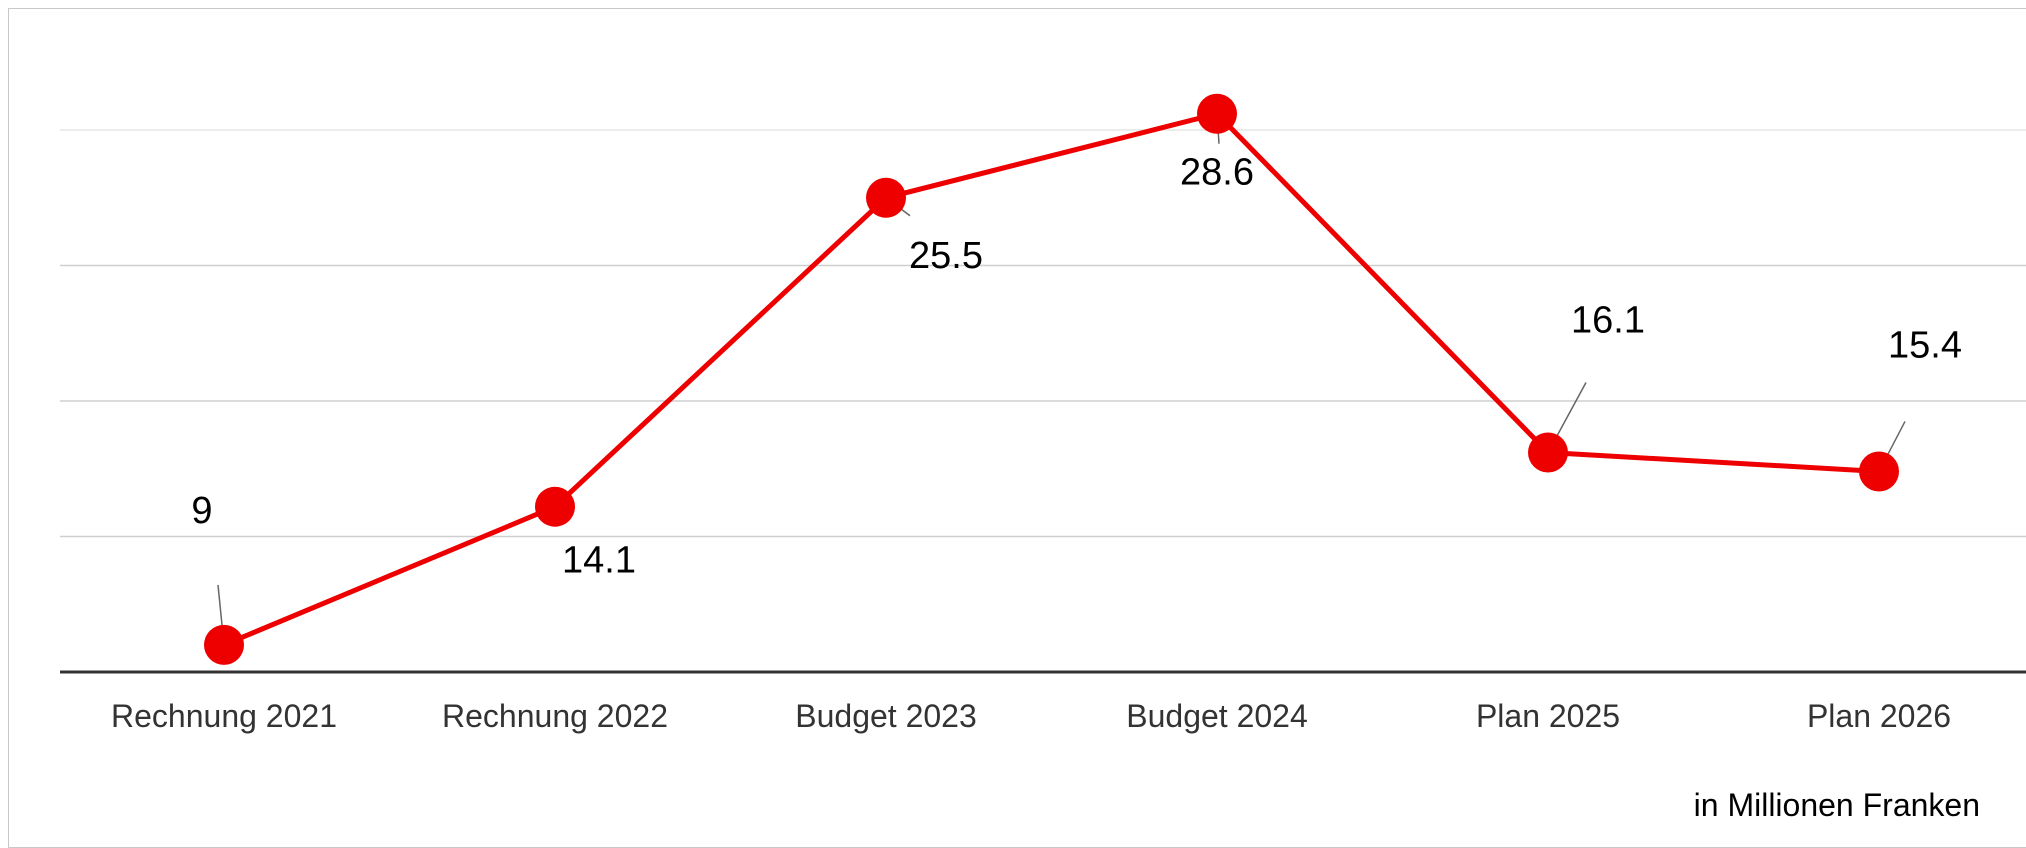 This screenshot has height=848, width=2026. I want to click on data-label: 25.5, so click(946, 256).